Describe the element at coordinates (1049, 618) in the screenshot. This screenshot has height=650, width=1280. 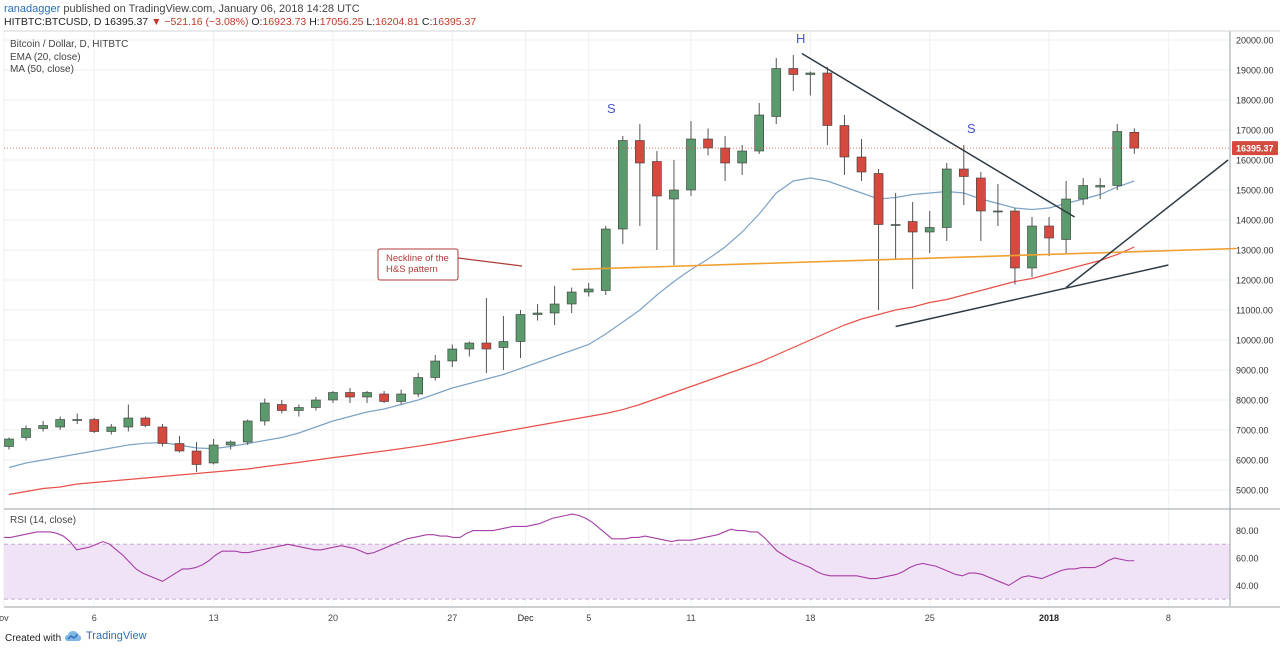
I see `time-axis-tick-label: 2018` at that location.